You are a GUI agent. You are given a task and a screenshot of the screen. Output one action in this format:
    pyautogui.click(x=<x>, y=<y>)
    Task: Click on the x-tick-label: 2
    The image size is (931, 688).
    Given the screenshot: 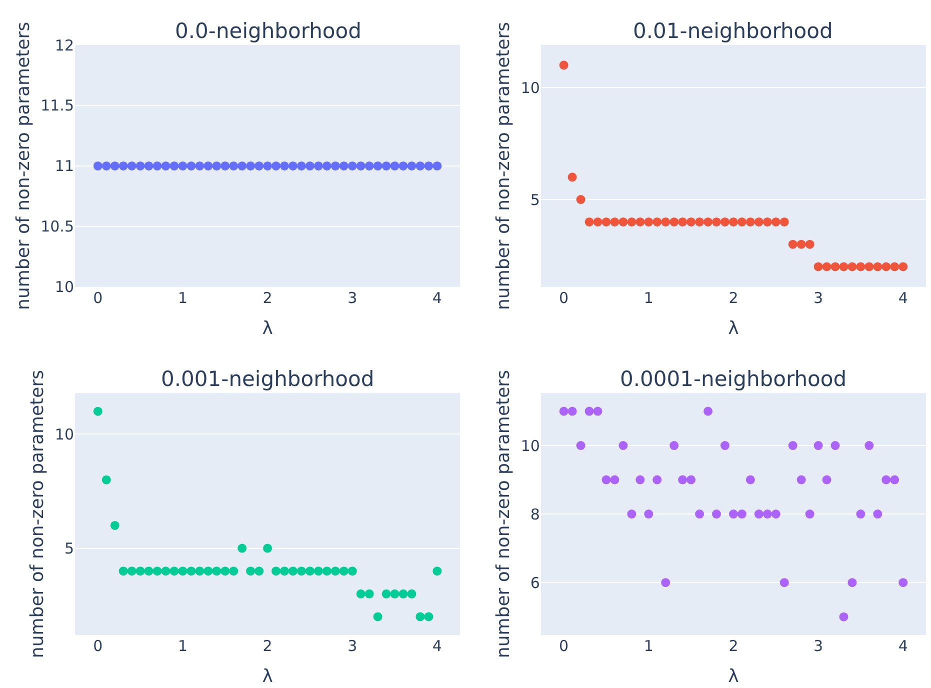 What is the action you would take?
    pyautogui.click(x=733, y=646)
    